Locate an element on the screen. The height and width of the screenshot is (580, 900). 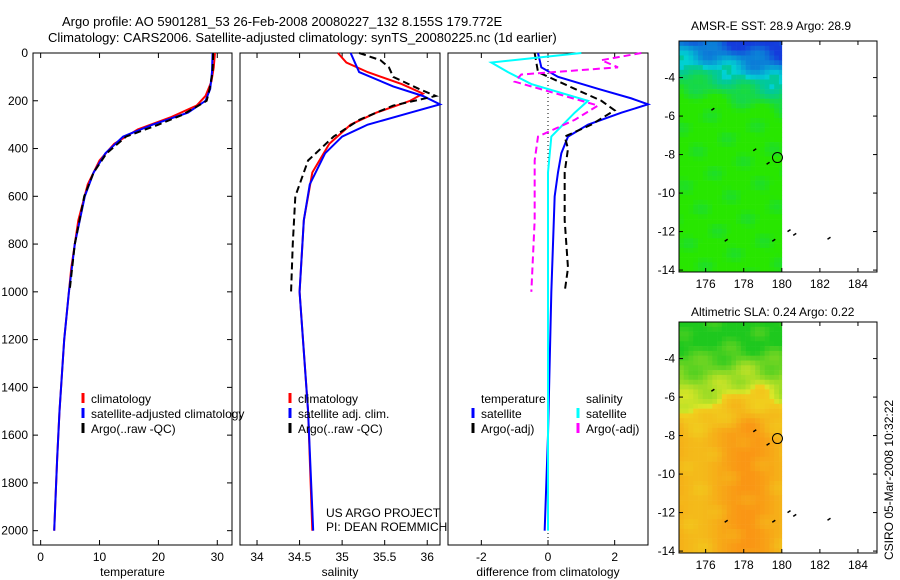
x-tick-label: 184 is located at coordinates (858, 565).